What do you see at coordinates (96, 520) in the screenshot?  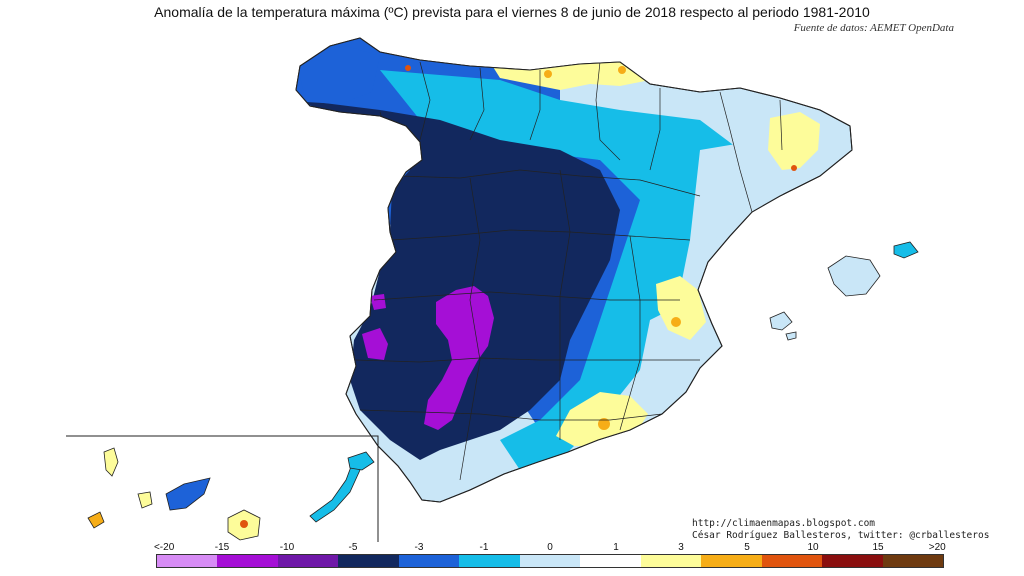 I see `island-el-hierro` at bounding box center [96, 520].